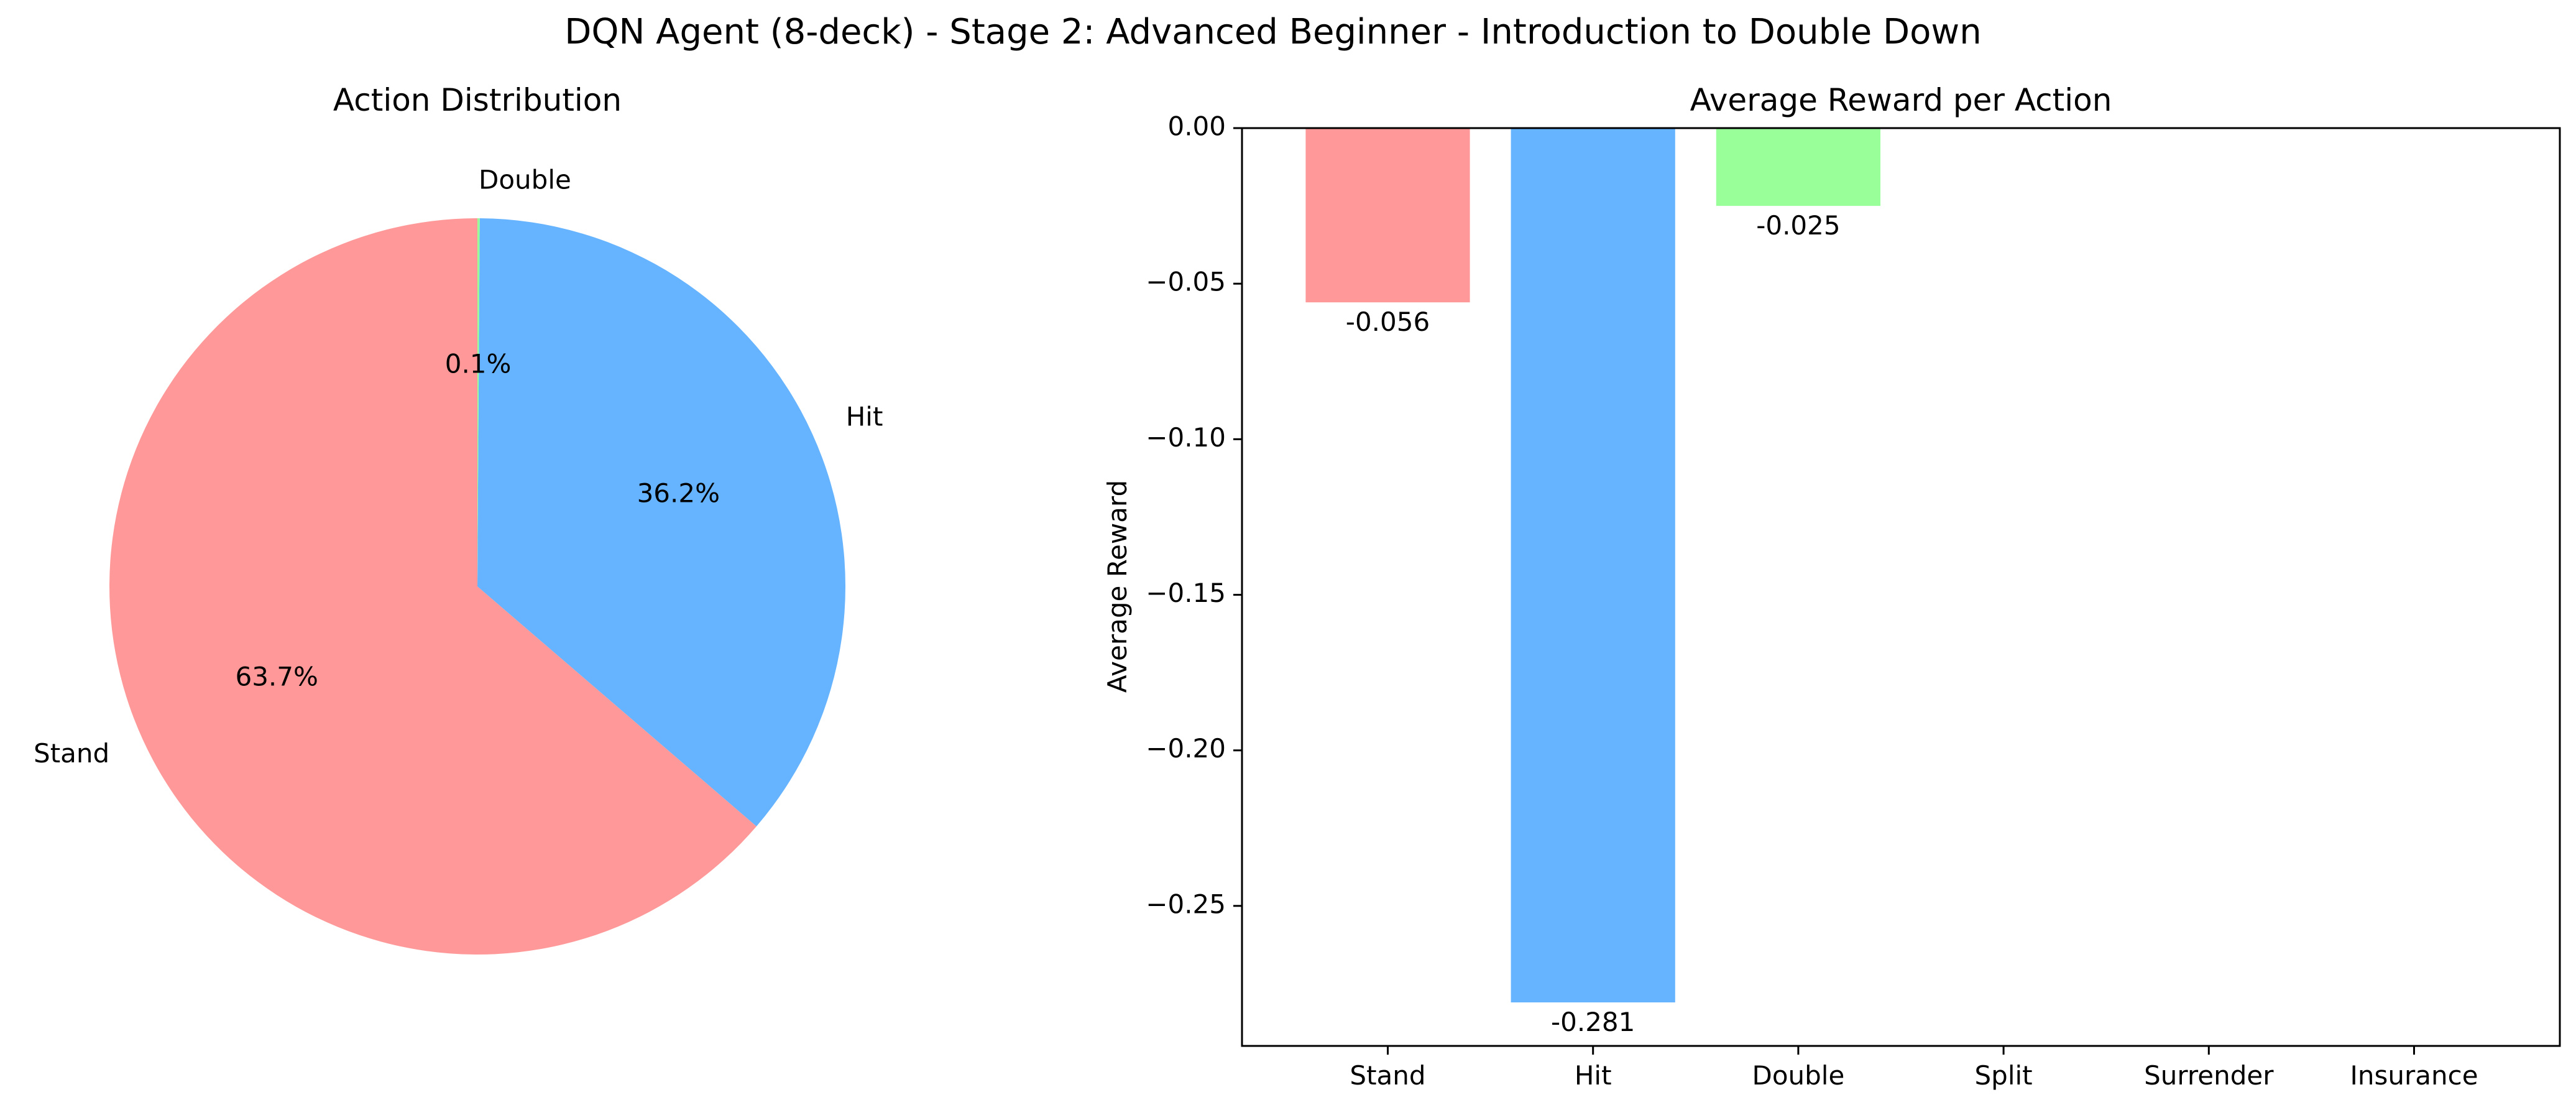 The height and width of the screenshot is (1105, 2576). Describe the element at coordinates (1901, 100) in the screenshot. I see `bar-chart-title: Average Reward per Action` at that location.